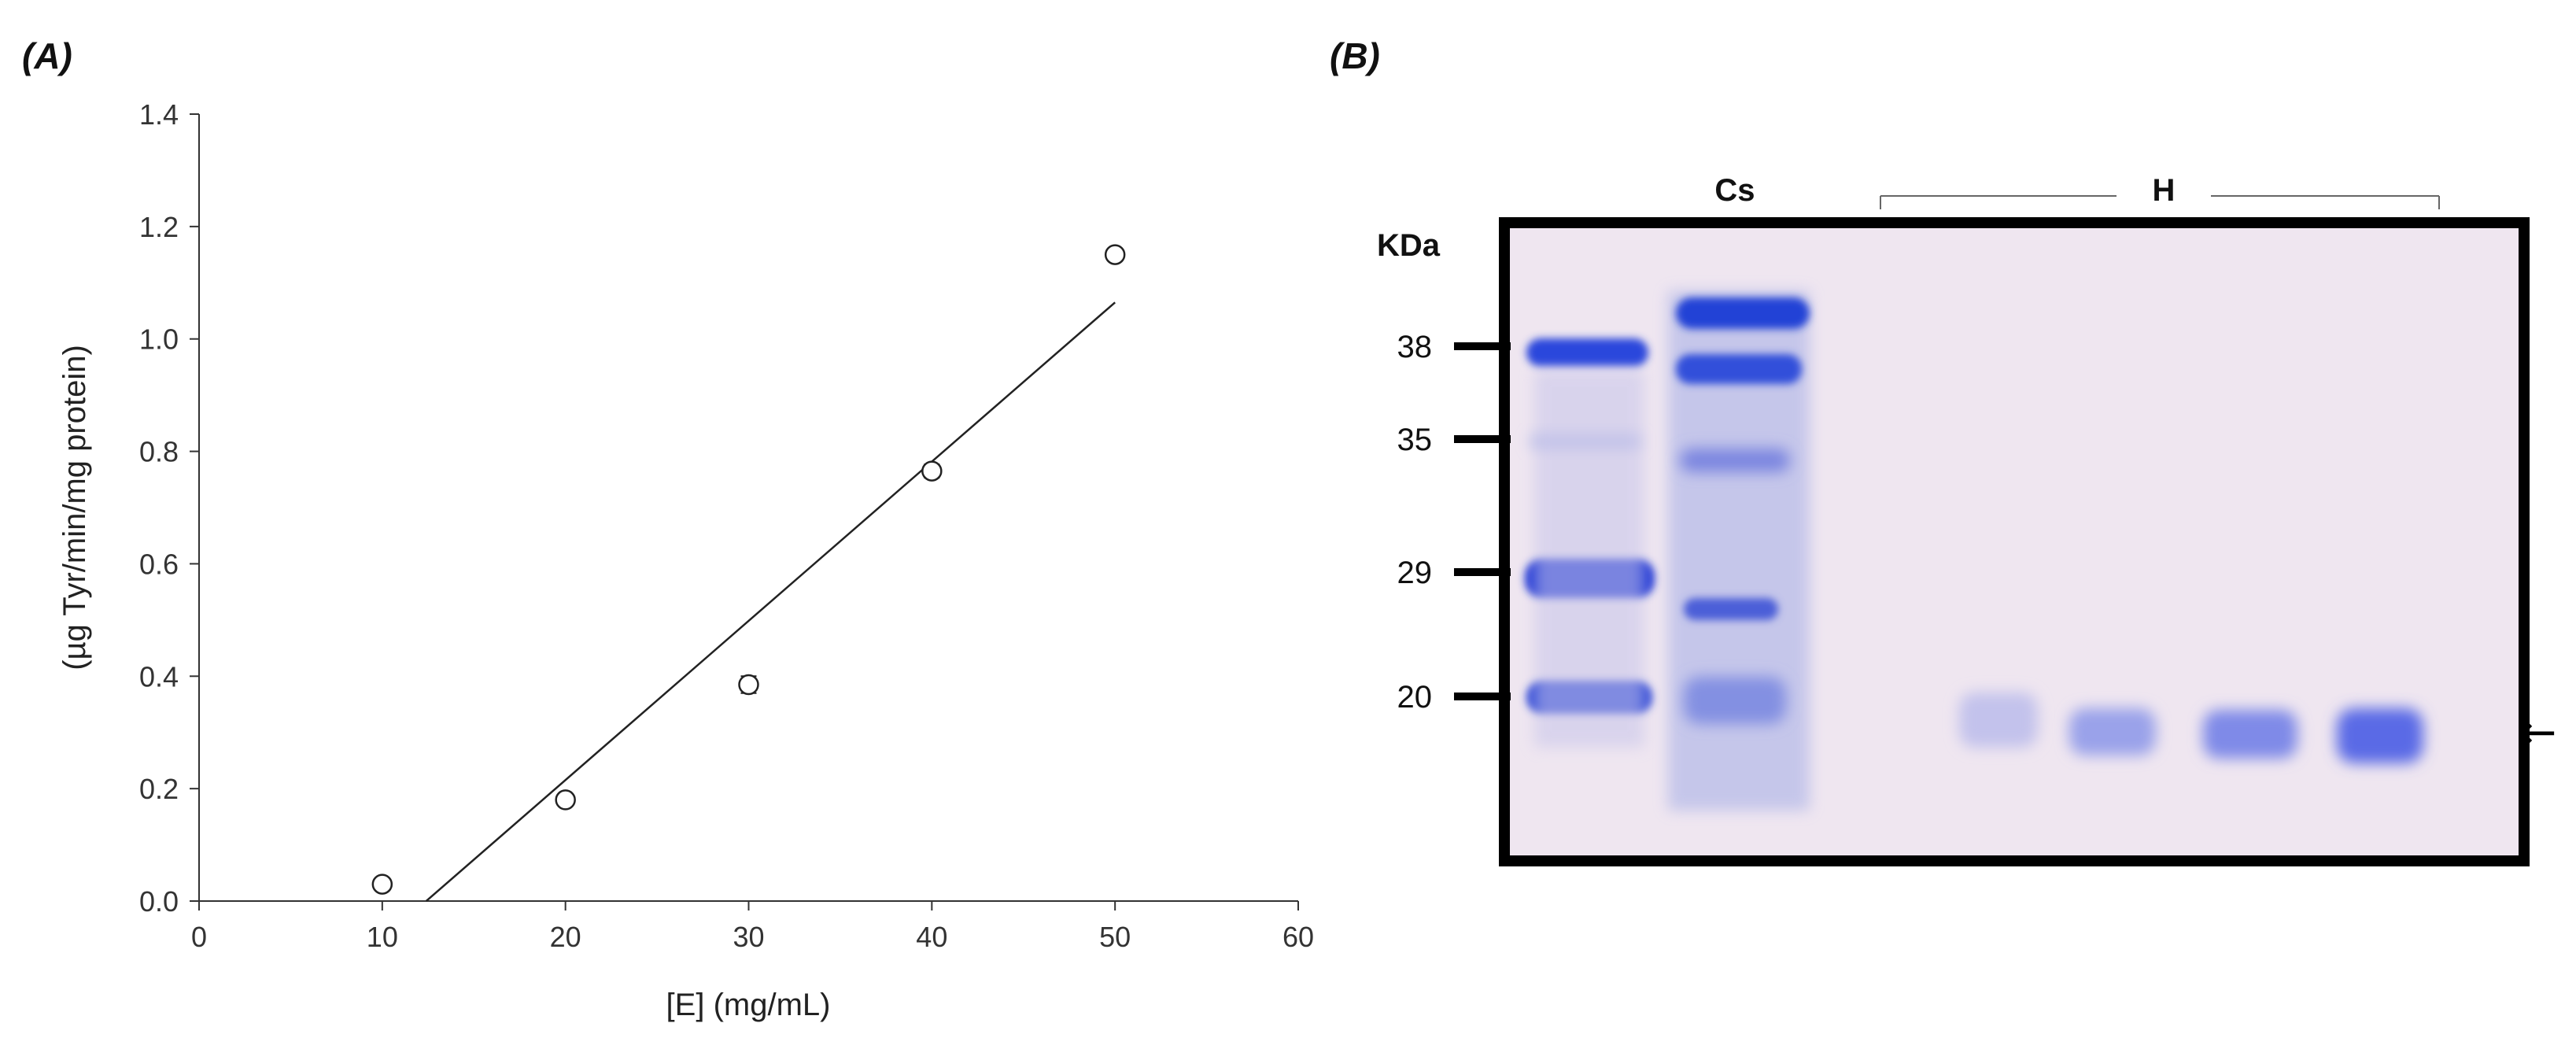  I want to click on h-bracket, so click(2160, 202).